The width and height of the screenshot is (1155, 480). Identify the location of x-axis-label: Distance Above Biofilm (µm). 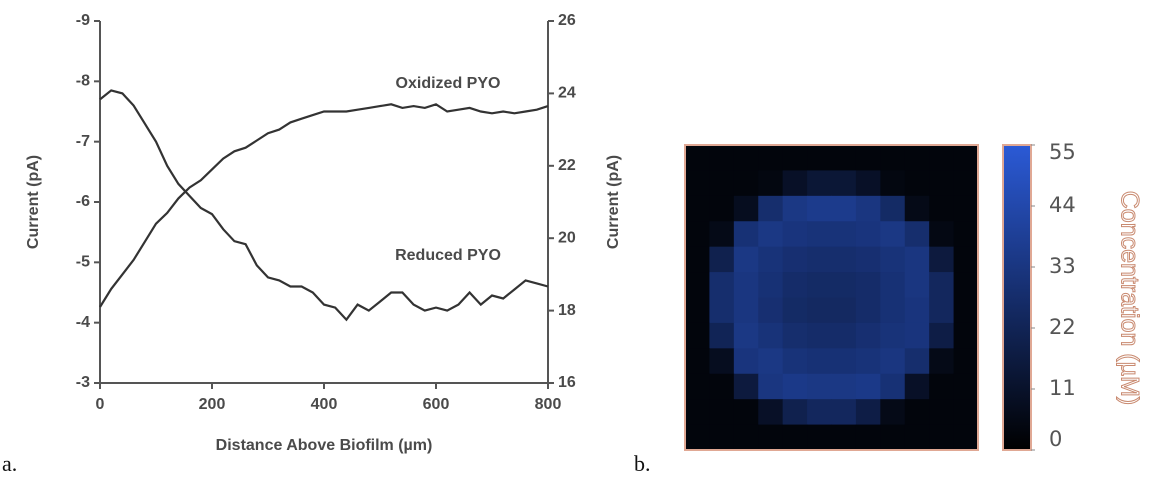
(324, 445).